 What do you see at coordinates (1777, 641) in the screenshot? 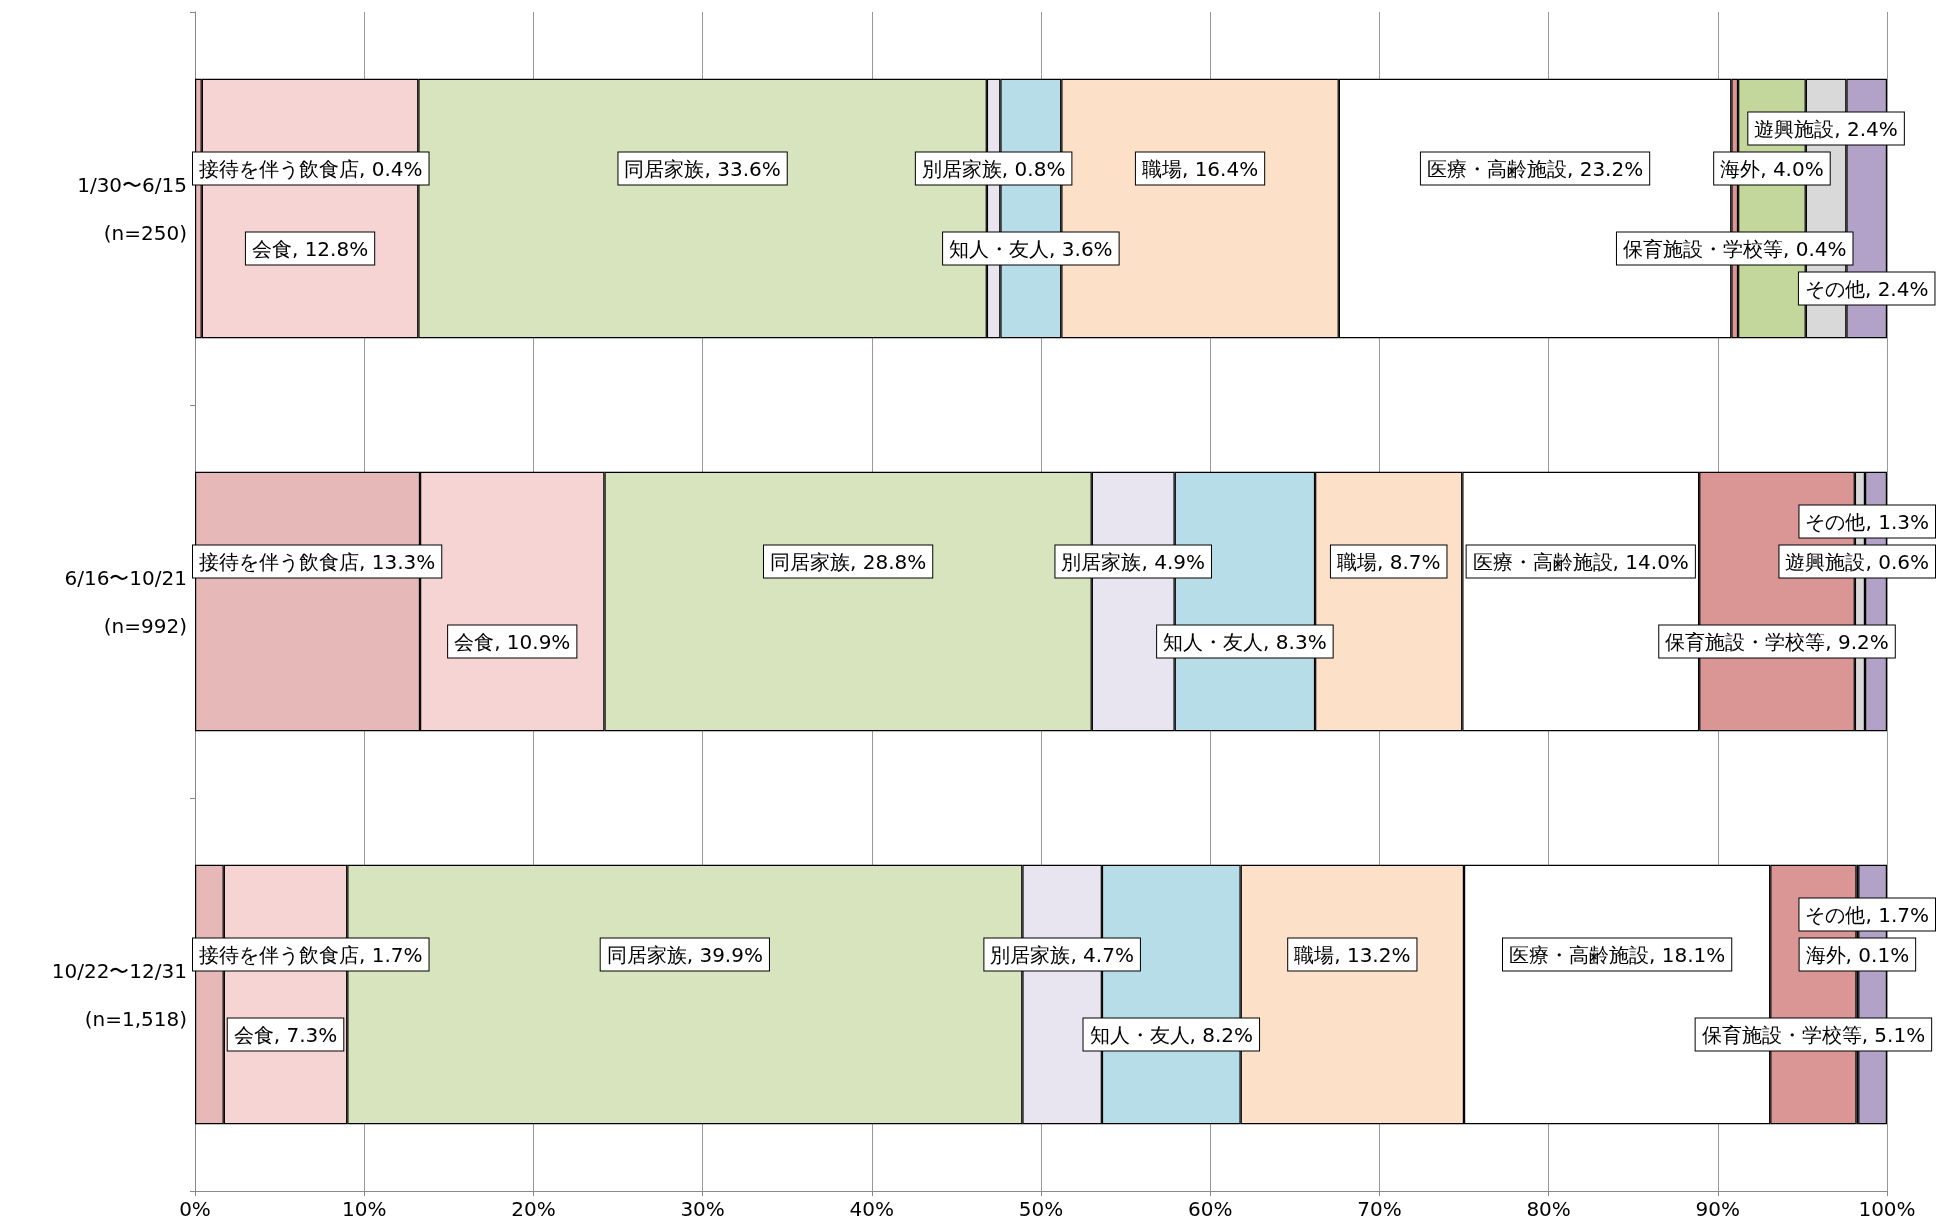
I see `data-label: 保育施設・学校等, 9.2%` at bounding box center [1777, 641].